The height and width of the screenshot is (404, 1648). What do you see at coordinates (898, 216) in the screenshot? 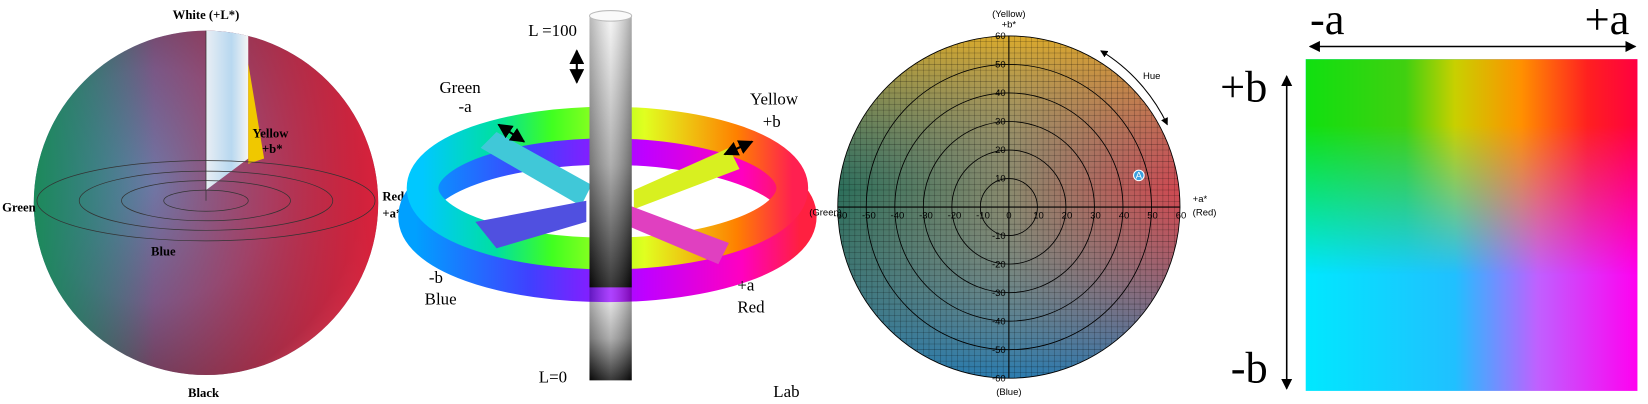
I see `x-tick-label: -40` at bounding box center [898, 216].